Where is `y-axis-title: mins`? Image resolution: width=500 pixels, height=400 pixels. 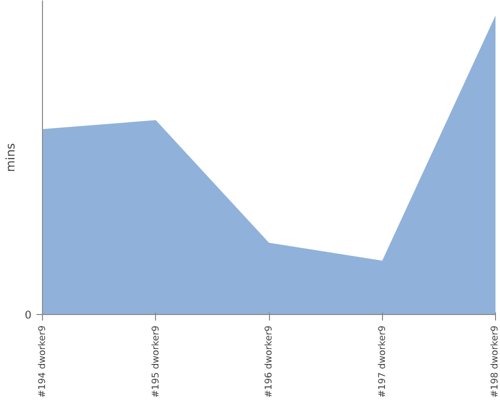 y-axis-title: mins is located at coordinates (11, 157).